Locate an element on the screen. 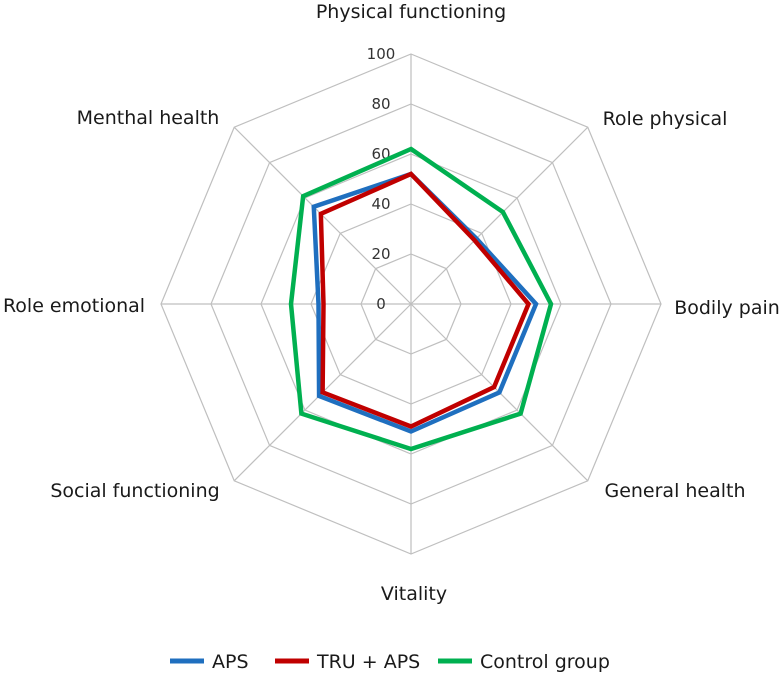 The height and width of the screenshot is (676, 782). legend-label-control-group: Control group is located at coordinates (545, 662).